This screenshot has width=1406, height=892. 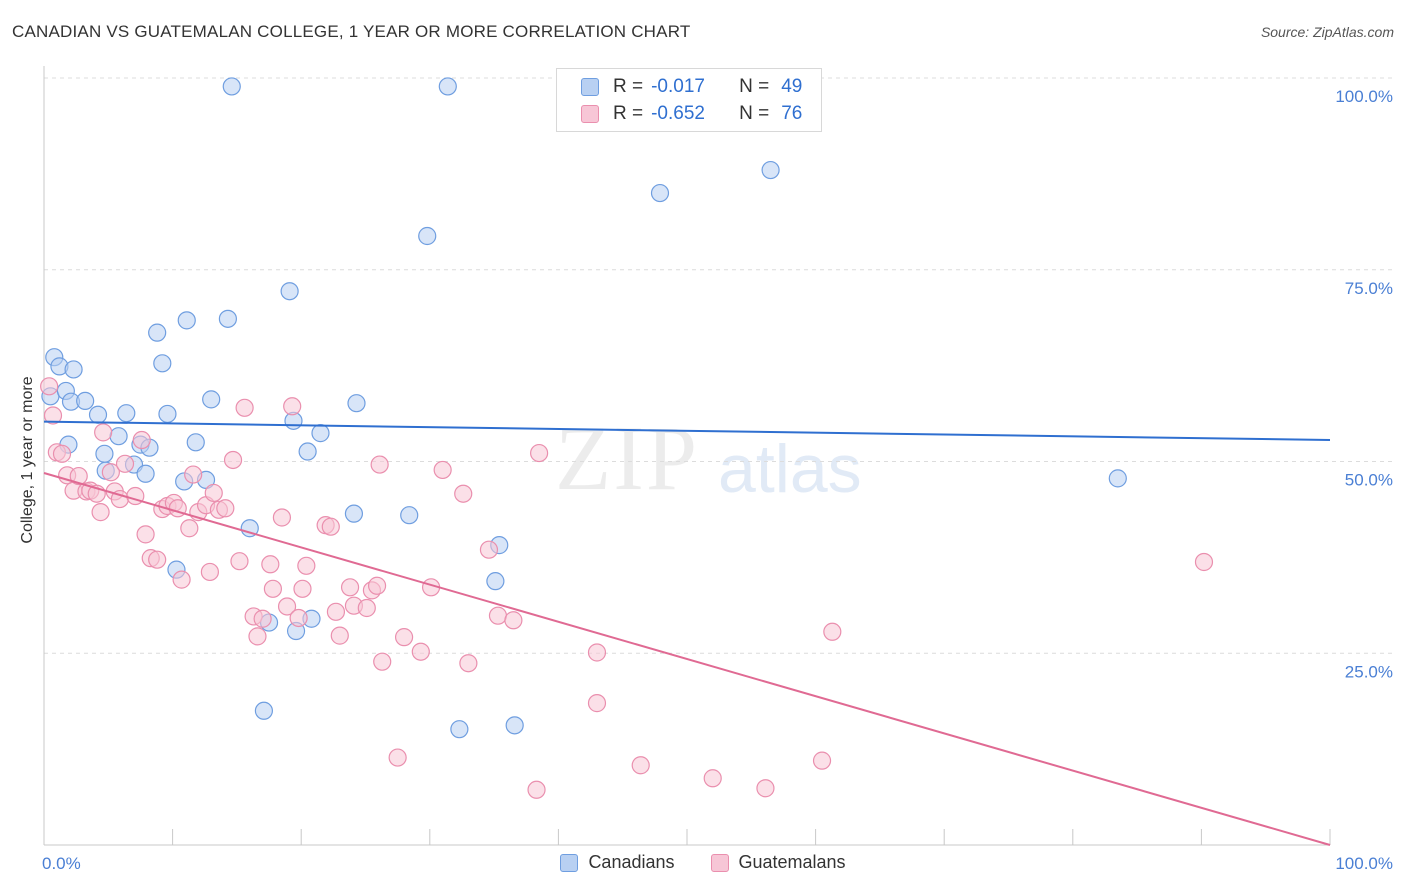 I want to click on series-legend: Canadians Guatemalans, so click(x=703, y=862).